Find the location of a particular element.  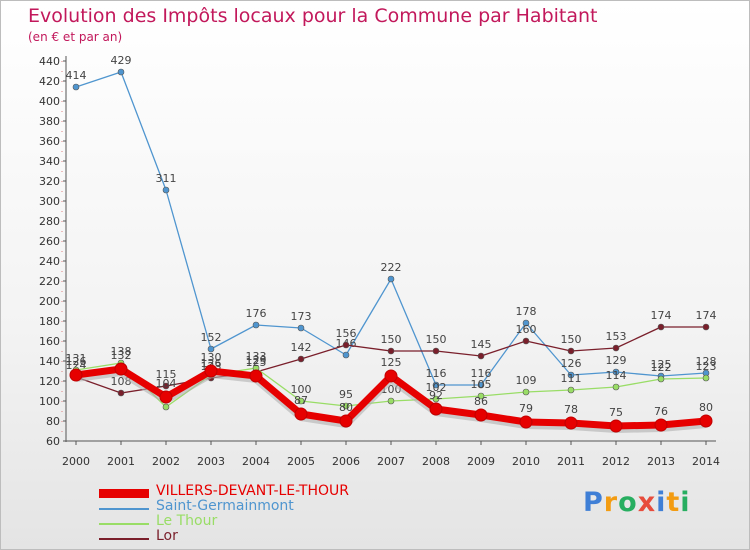

data-label: 173 is located at coordinates (301, 316).